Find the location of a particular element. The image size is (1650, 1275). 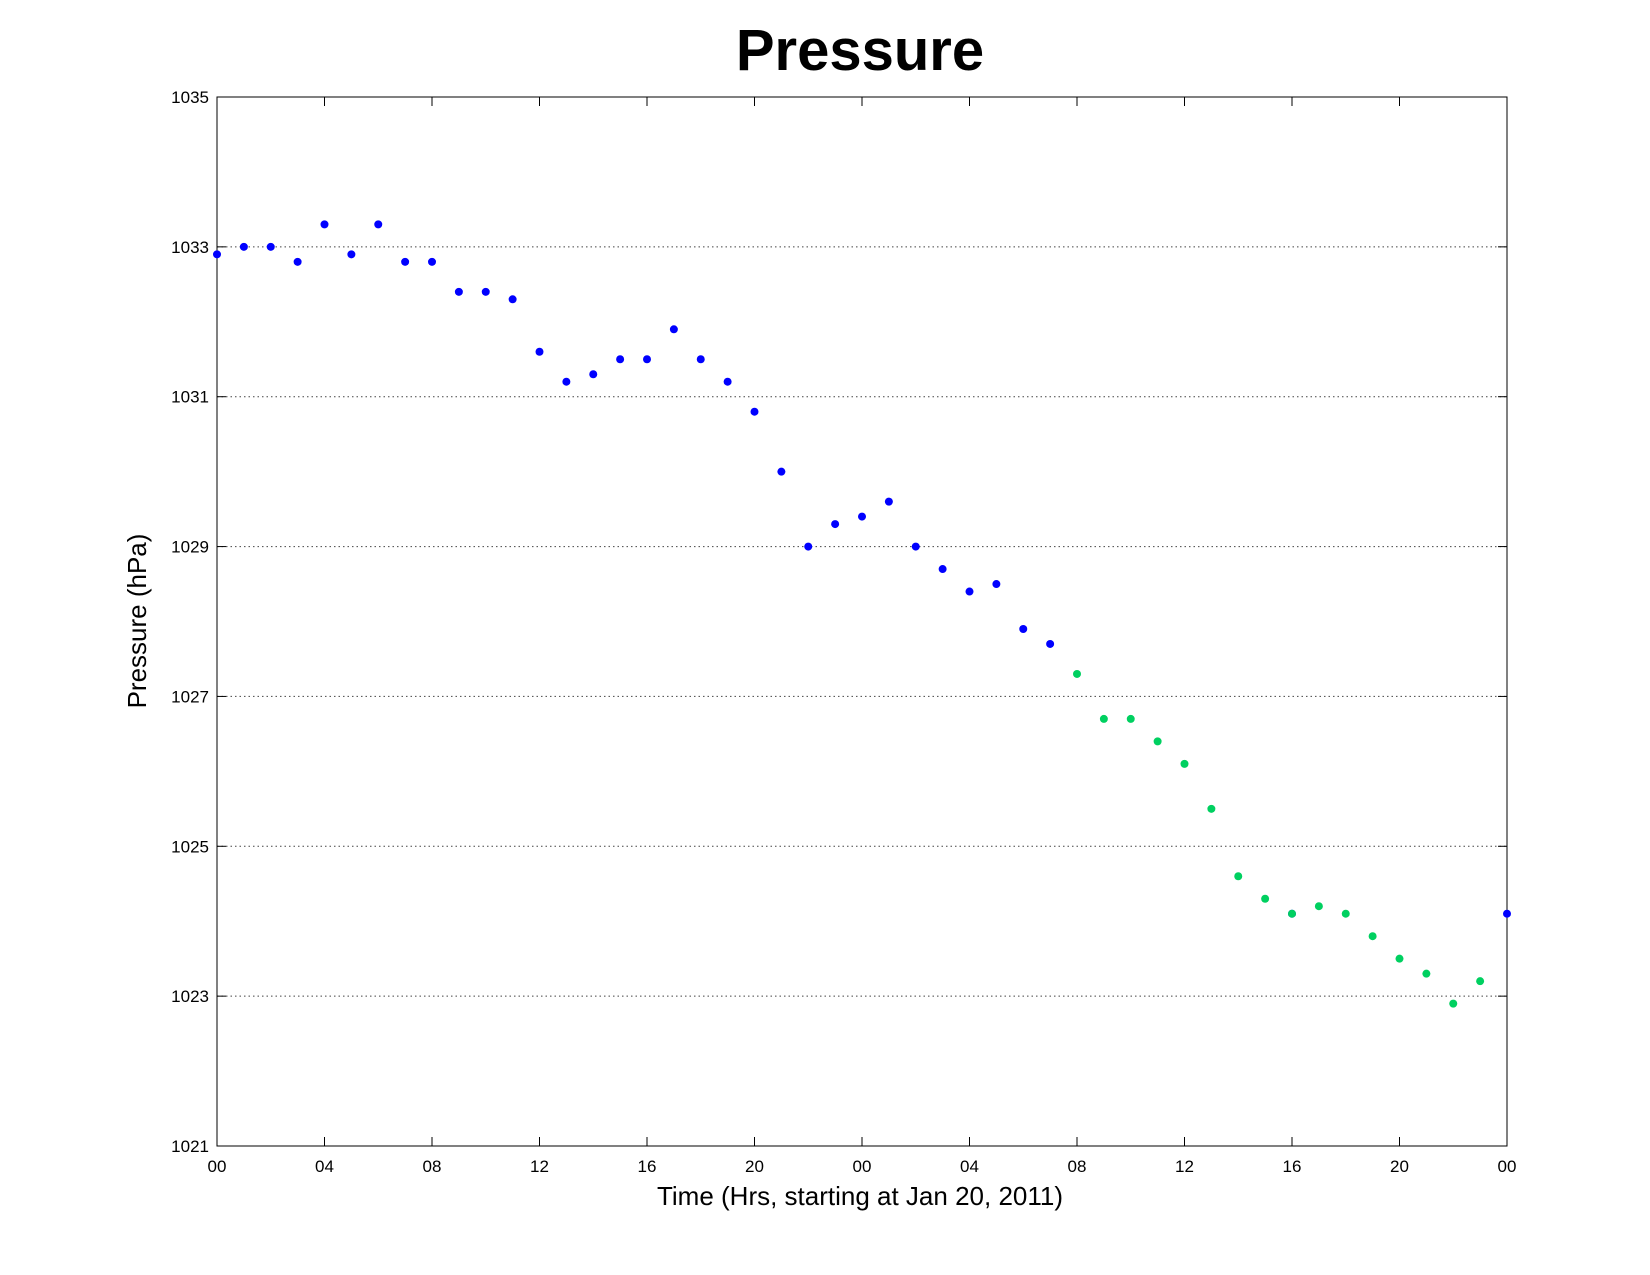

chart-title: Pressure is located at coordinates (860, 50).